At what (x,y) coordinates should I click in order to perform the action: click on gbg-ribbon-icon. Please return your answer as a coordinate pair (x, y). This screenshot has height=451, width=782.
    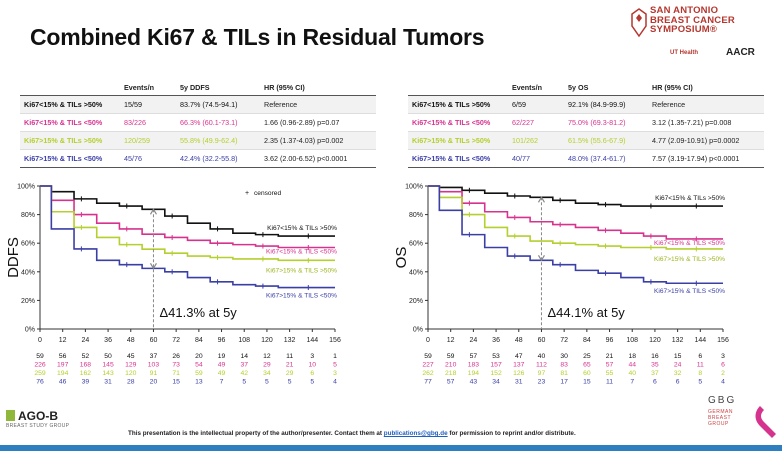
    Looking at the image, I should click on (765, 422).